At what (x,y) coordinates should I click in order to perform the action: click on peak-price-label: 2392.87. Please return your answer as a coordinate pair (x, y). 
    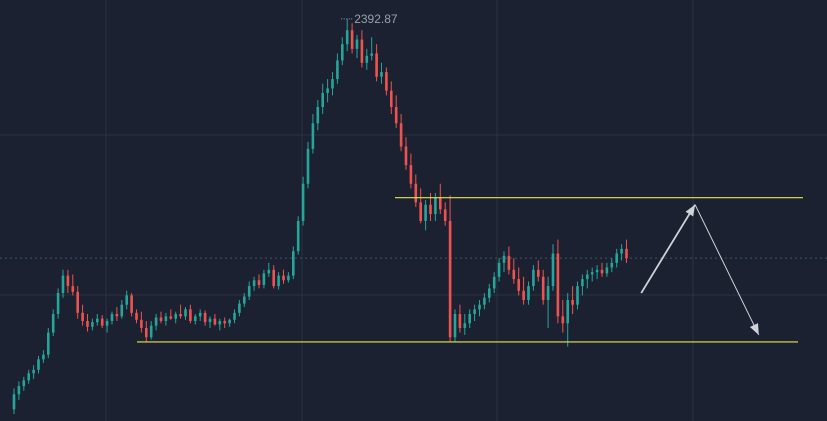
    Looking at the image, I should click on (376, 19).